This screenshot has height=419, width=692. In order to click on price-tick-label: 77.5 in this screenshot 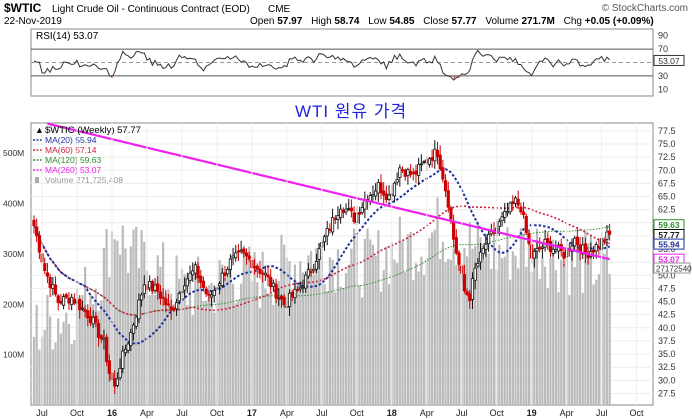, I will do `click(667, 131)`.